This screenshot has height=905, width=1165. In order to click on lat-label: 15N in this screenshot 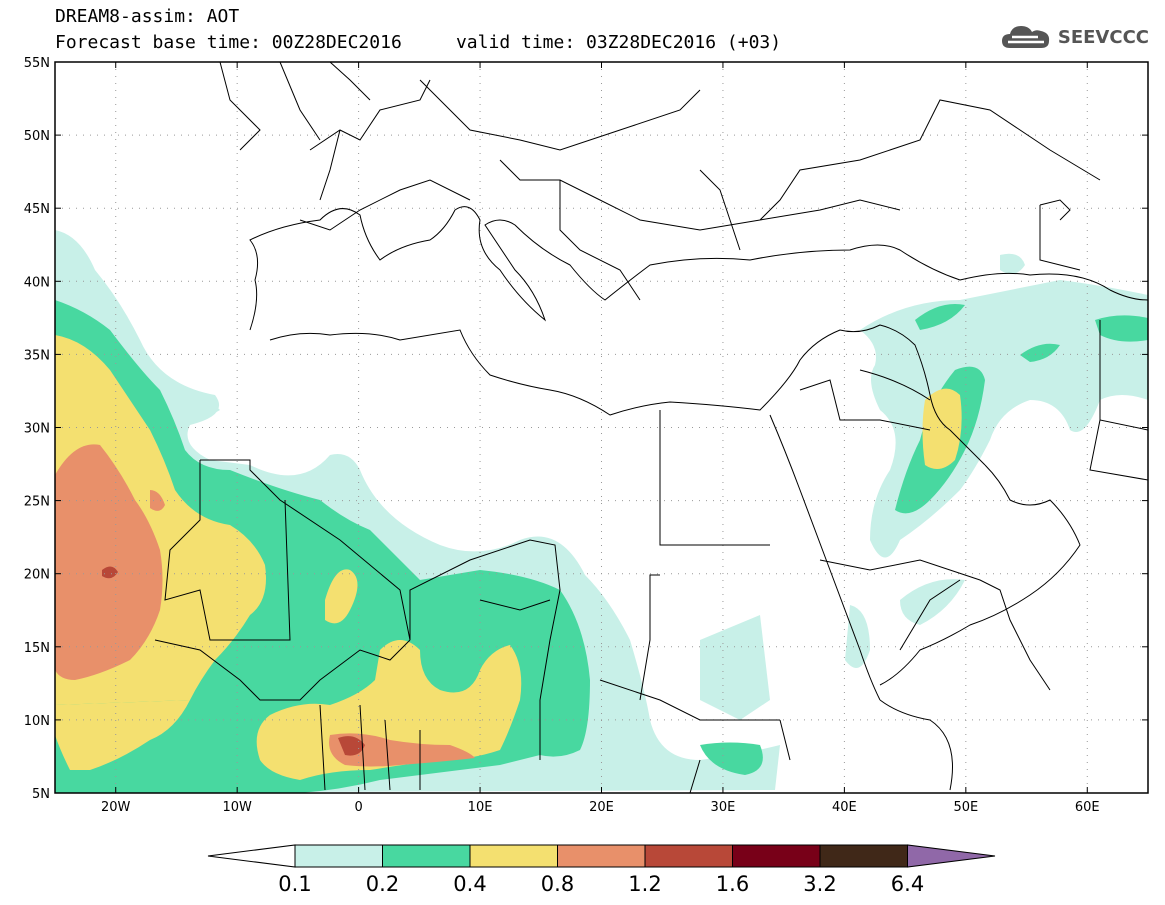, I will do `click(37, 648)`.